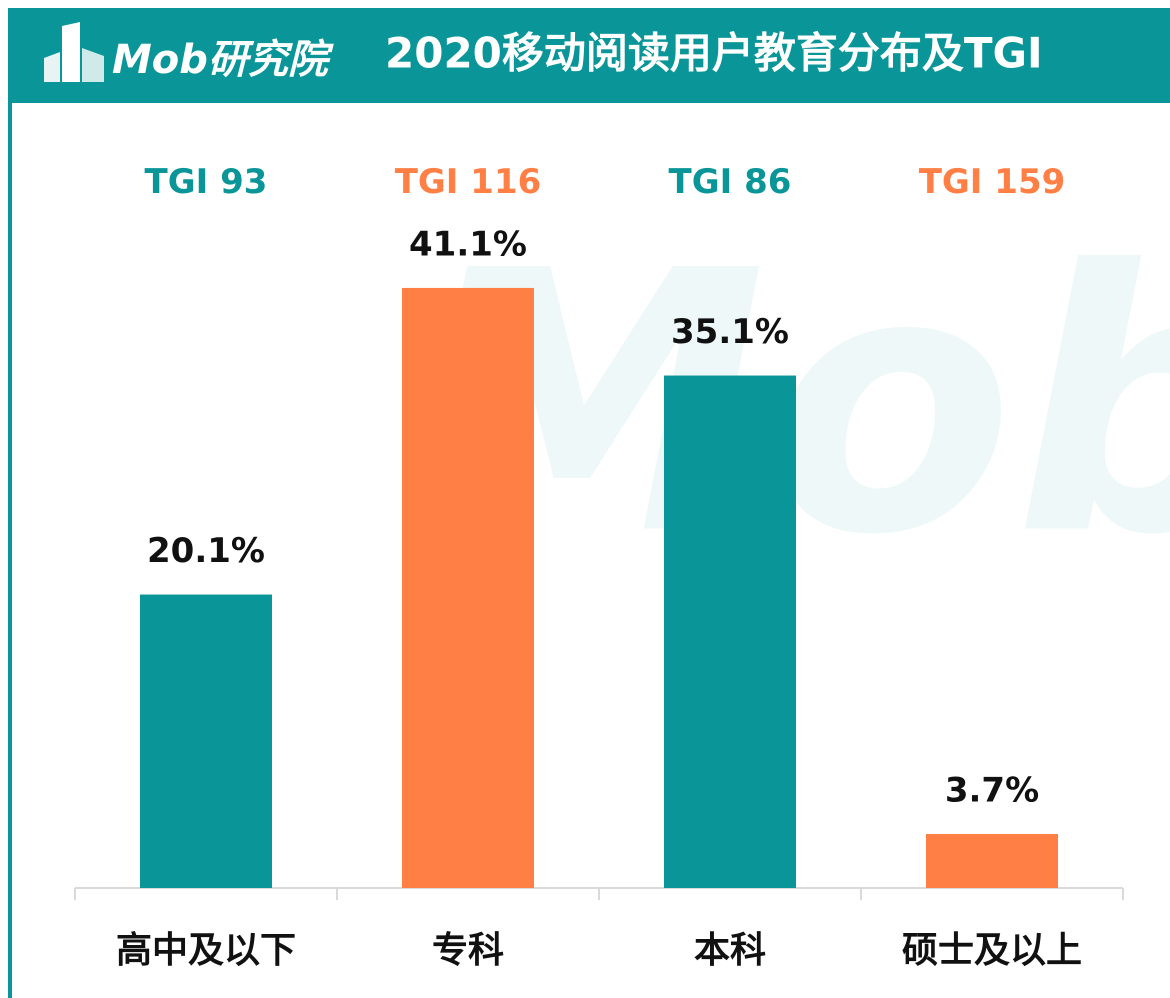  What do you see at coordinates (223, 60) in the screenshot?
I see `logo-text: Mob研究院` at bounding box center [223, 60].